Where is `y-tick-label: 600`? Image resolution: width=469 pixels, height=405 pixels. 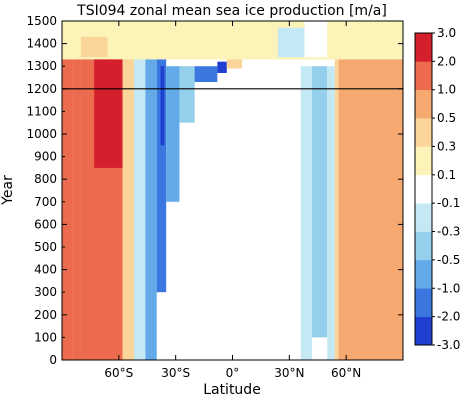 y-tick-label: 600 is located at coordinates (45, 224).